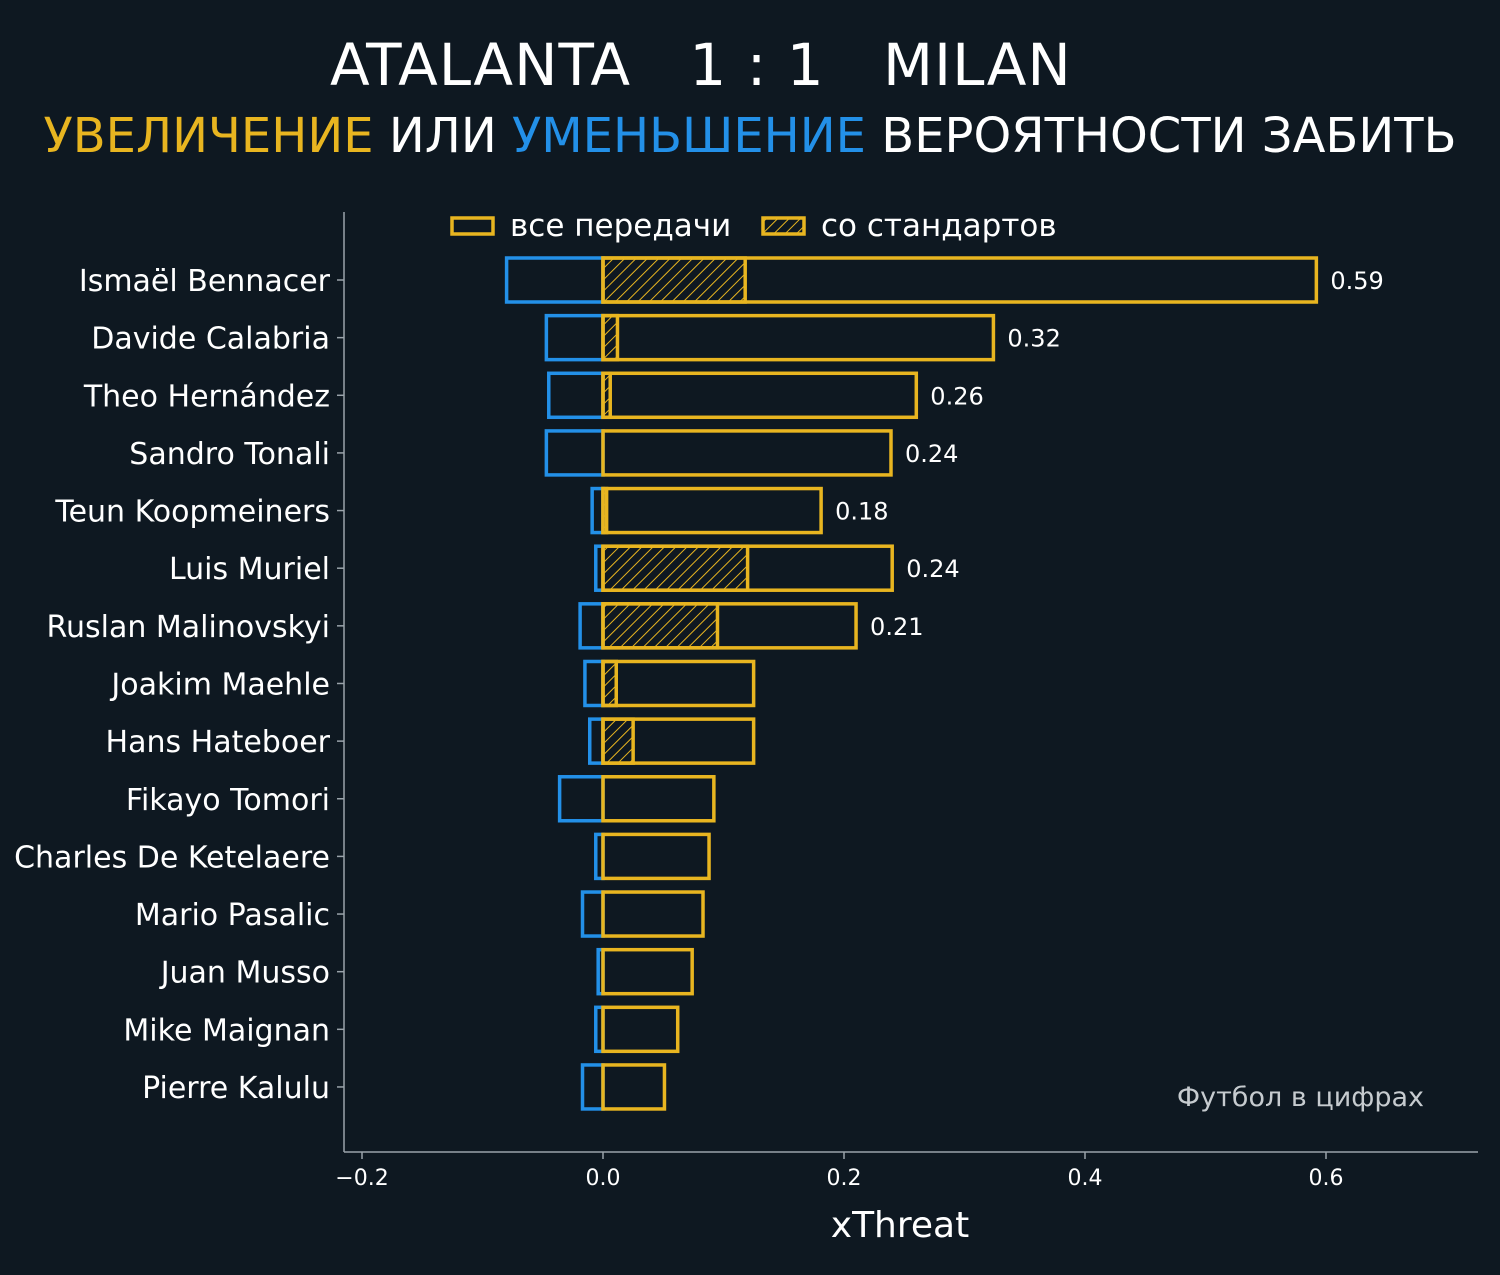  What do you see at coordinates (472, 226) in the screenshot?
I see `legend-swatch-all-passes` at bounding box center [472, 226].